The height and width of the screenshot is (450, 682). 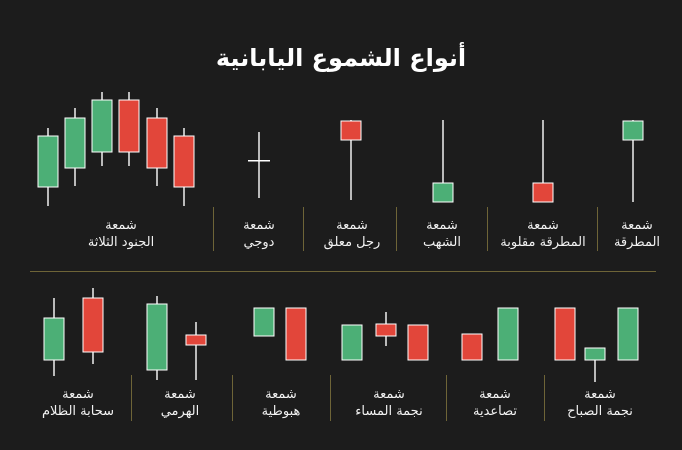 What do you see at coordinates (259, 234) in the screenshot?
I see `label-doji: شمعة دوجي` at bounding box center [259, 234].